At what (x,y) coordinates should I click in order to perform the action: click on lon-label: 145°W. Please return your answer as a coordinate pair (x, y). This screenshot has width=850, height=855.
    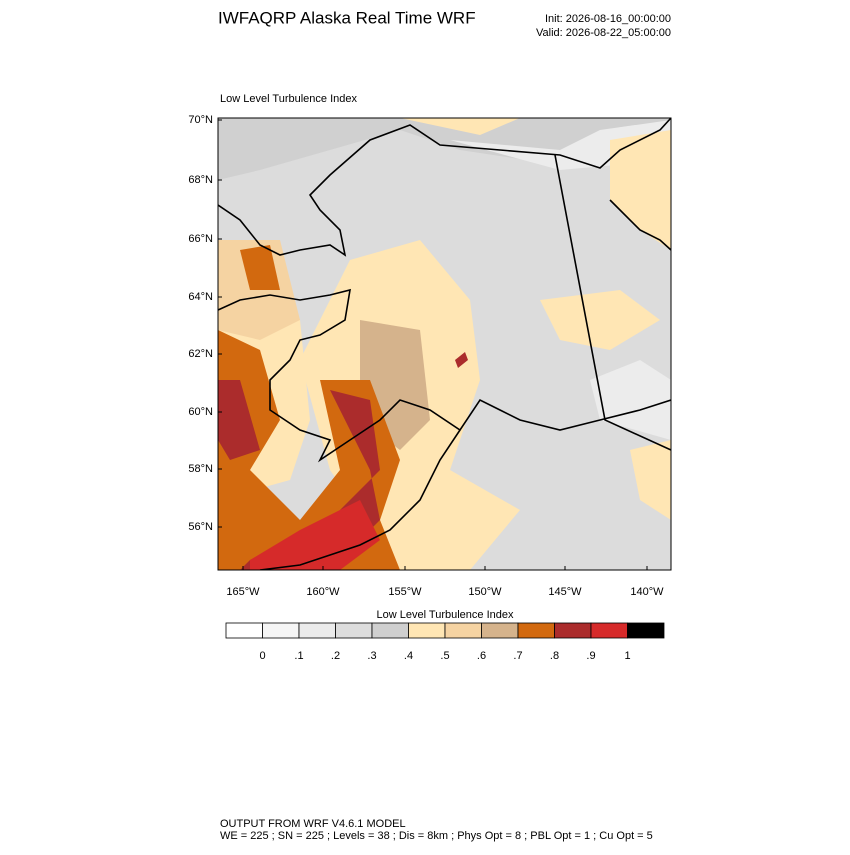
    Looking at the image, I should click on (565, 592).